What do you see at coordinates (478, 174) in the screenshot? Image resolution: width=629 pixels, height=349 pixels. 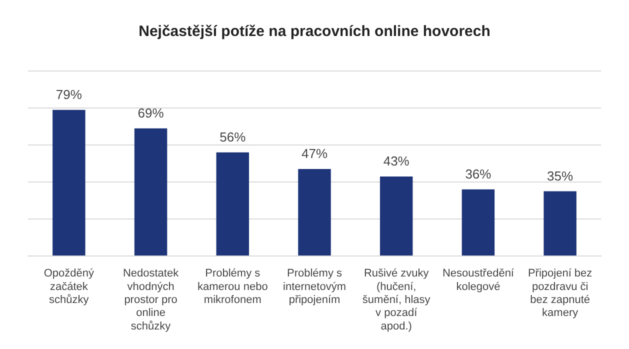 I see `data-label: 36%` at bounding box center [478, 174].